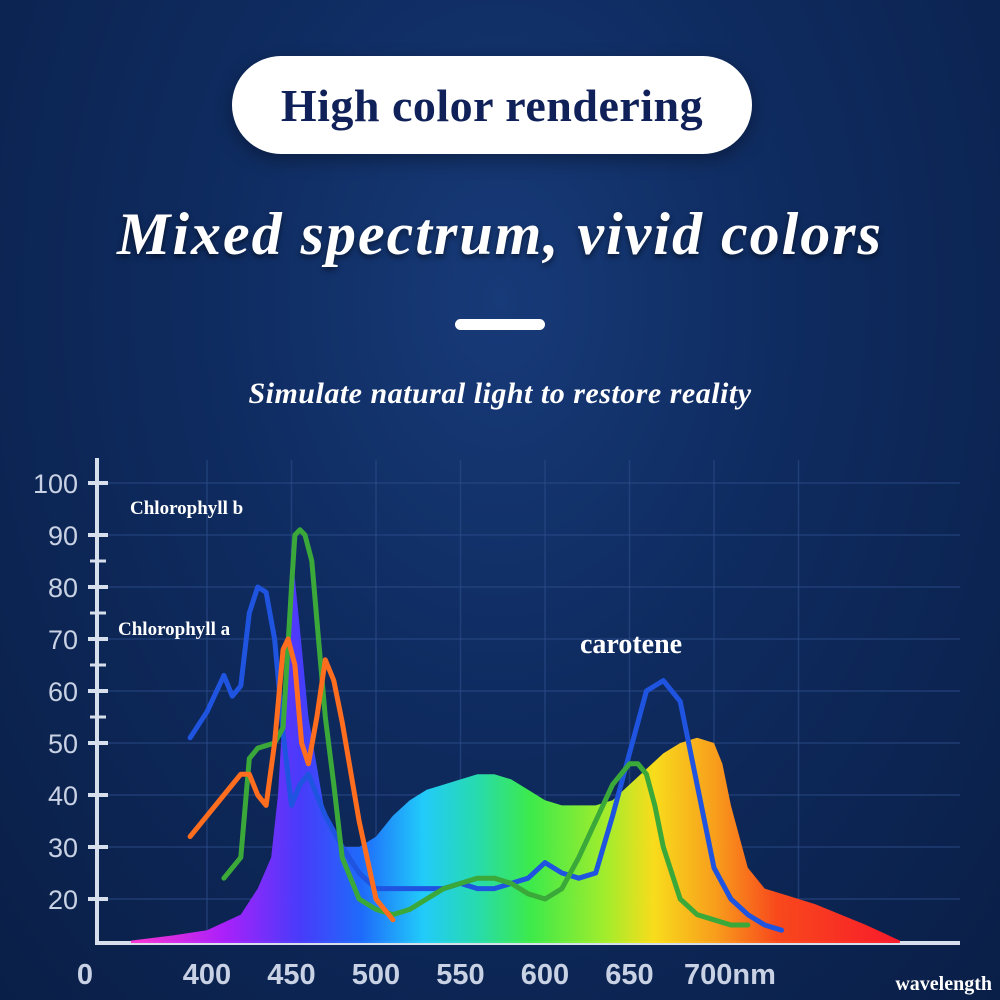 Image resolution: width=1000 pixels, height=1000 pixels. Describe the element at coordinates (500, 324) in the screenshot. I see `divider` at that location.